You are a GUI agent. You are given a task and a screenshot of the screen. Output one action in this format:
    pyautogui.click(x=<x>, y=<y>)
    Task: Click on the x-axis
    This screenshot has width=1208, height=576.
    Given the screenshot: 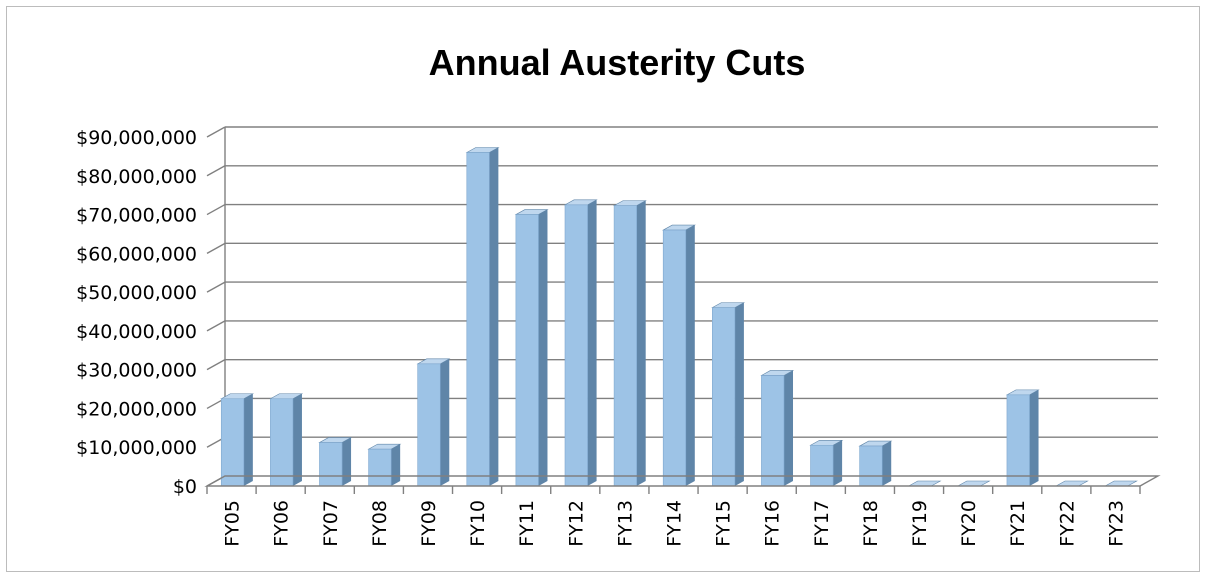 What is the action you would take?
    pyautogui.click(x=682, y=484)
    